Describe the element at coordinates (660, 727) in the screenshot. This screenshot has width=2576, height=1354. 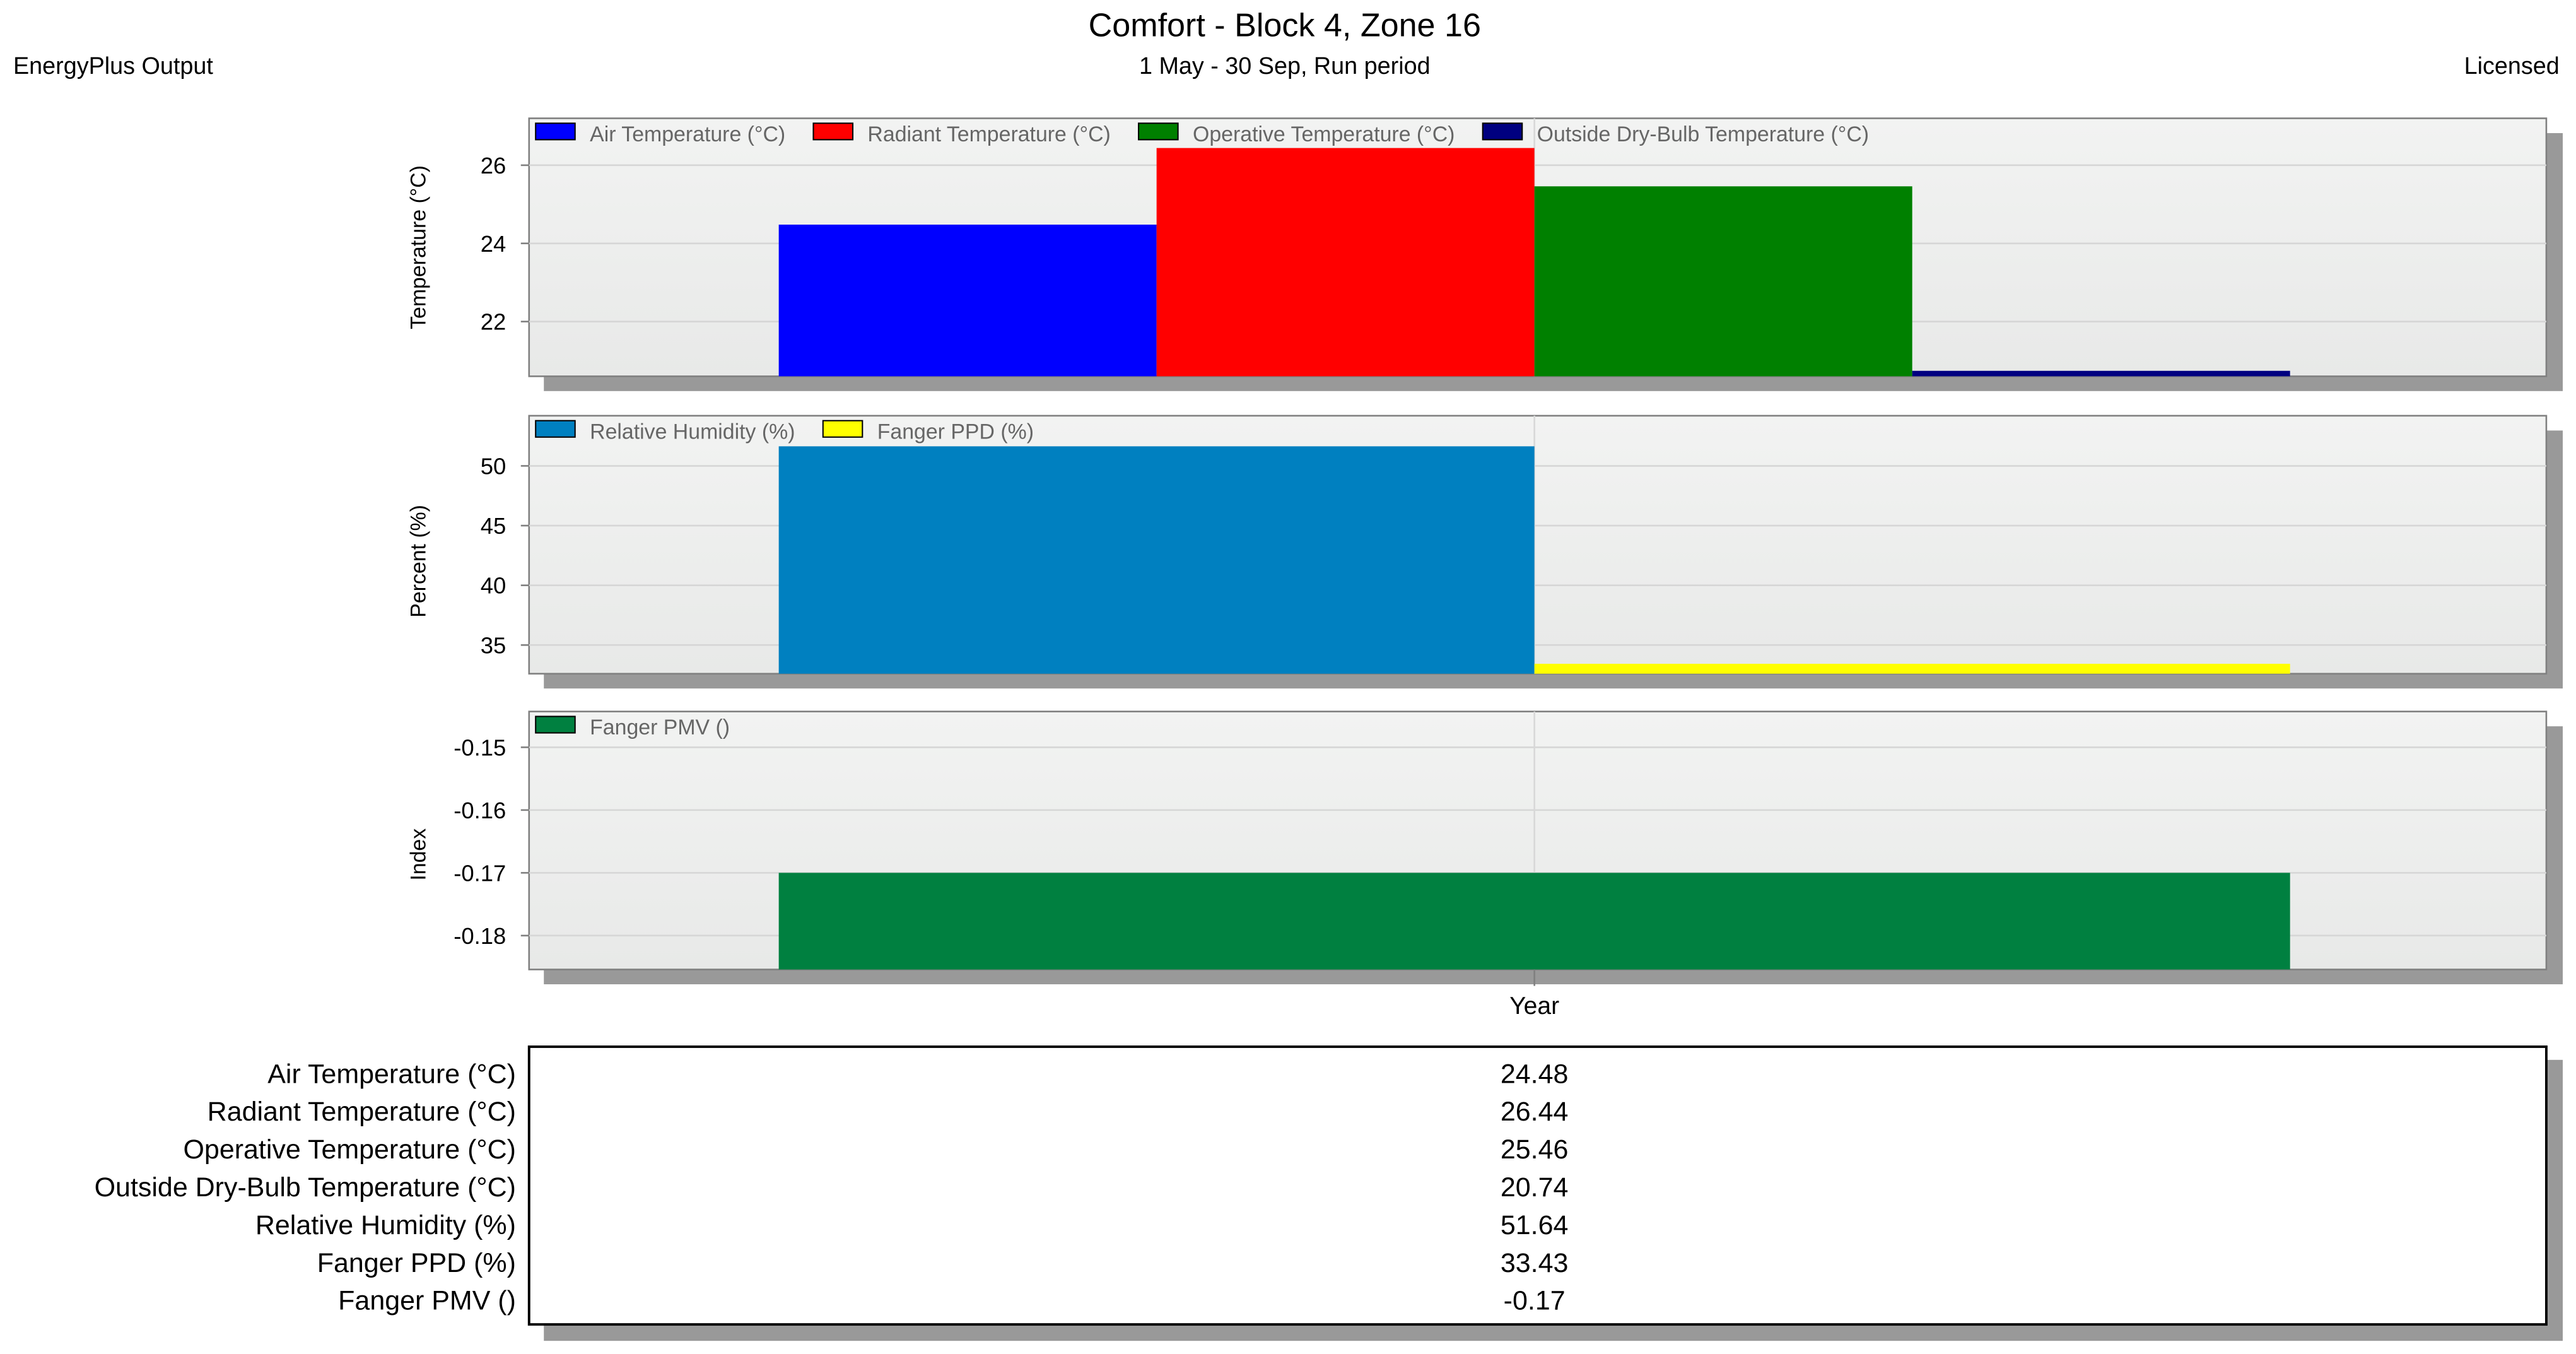
I see `legend-label: Fanger PMV ()` at that location.